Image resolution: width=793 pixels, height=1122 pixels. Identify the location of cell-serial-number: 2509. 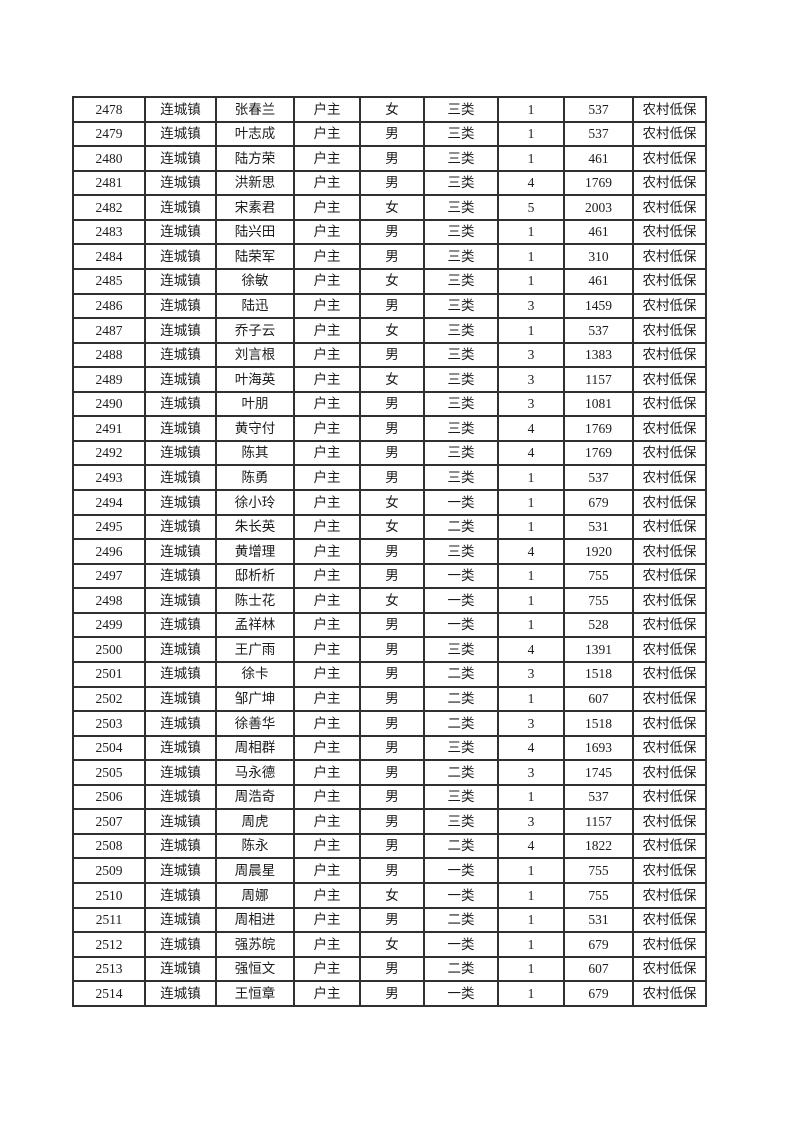
(109, 870).